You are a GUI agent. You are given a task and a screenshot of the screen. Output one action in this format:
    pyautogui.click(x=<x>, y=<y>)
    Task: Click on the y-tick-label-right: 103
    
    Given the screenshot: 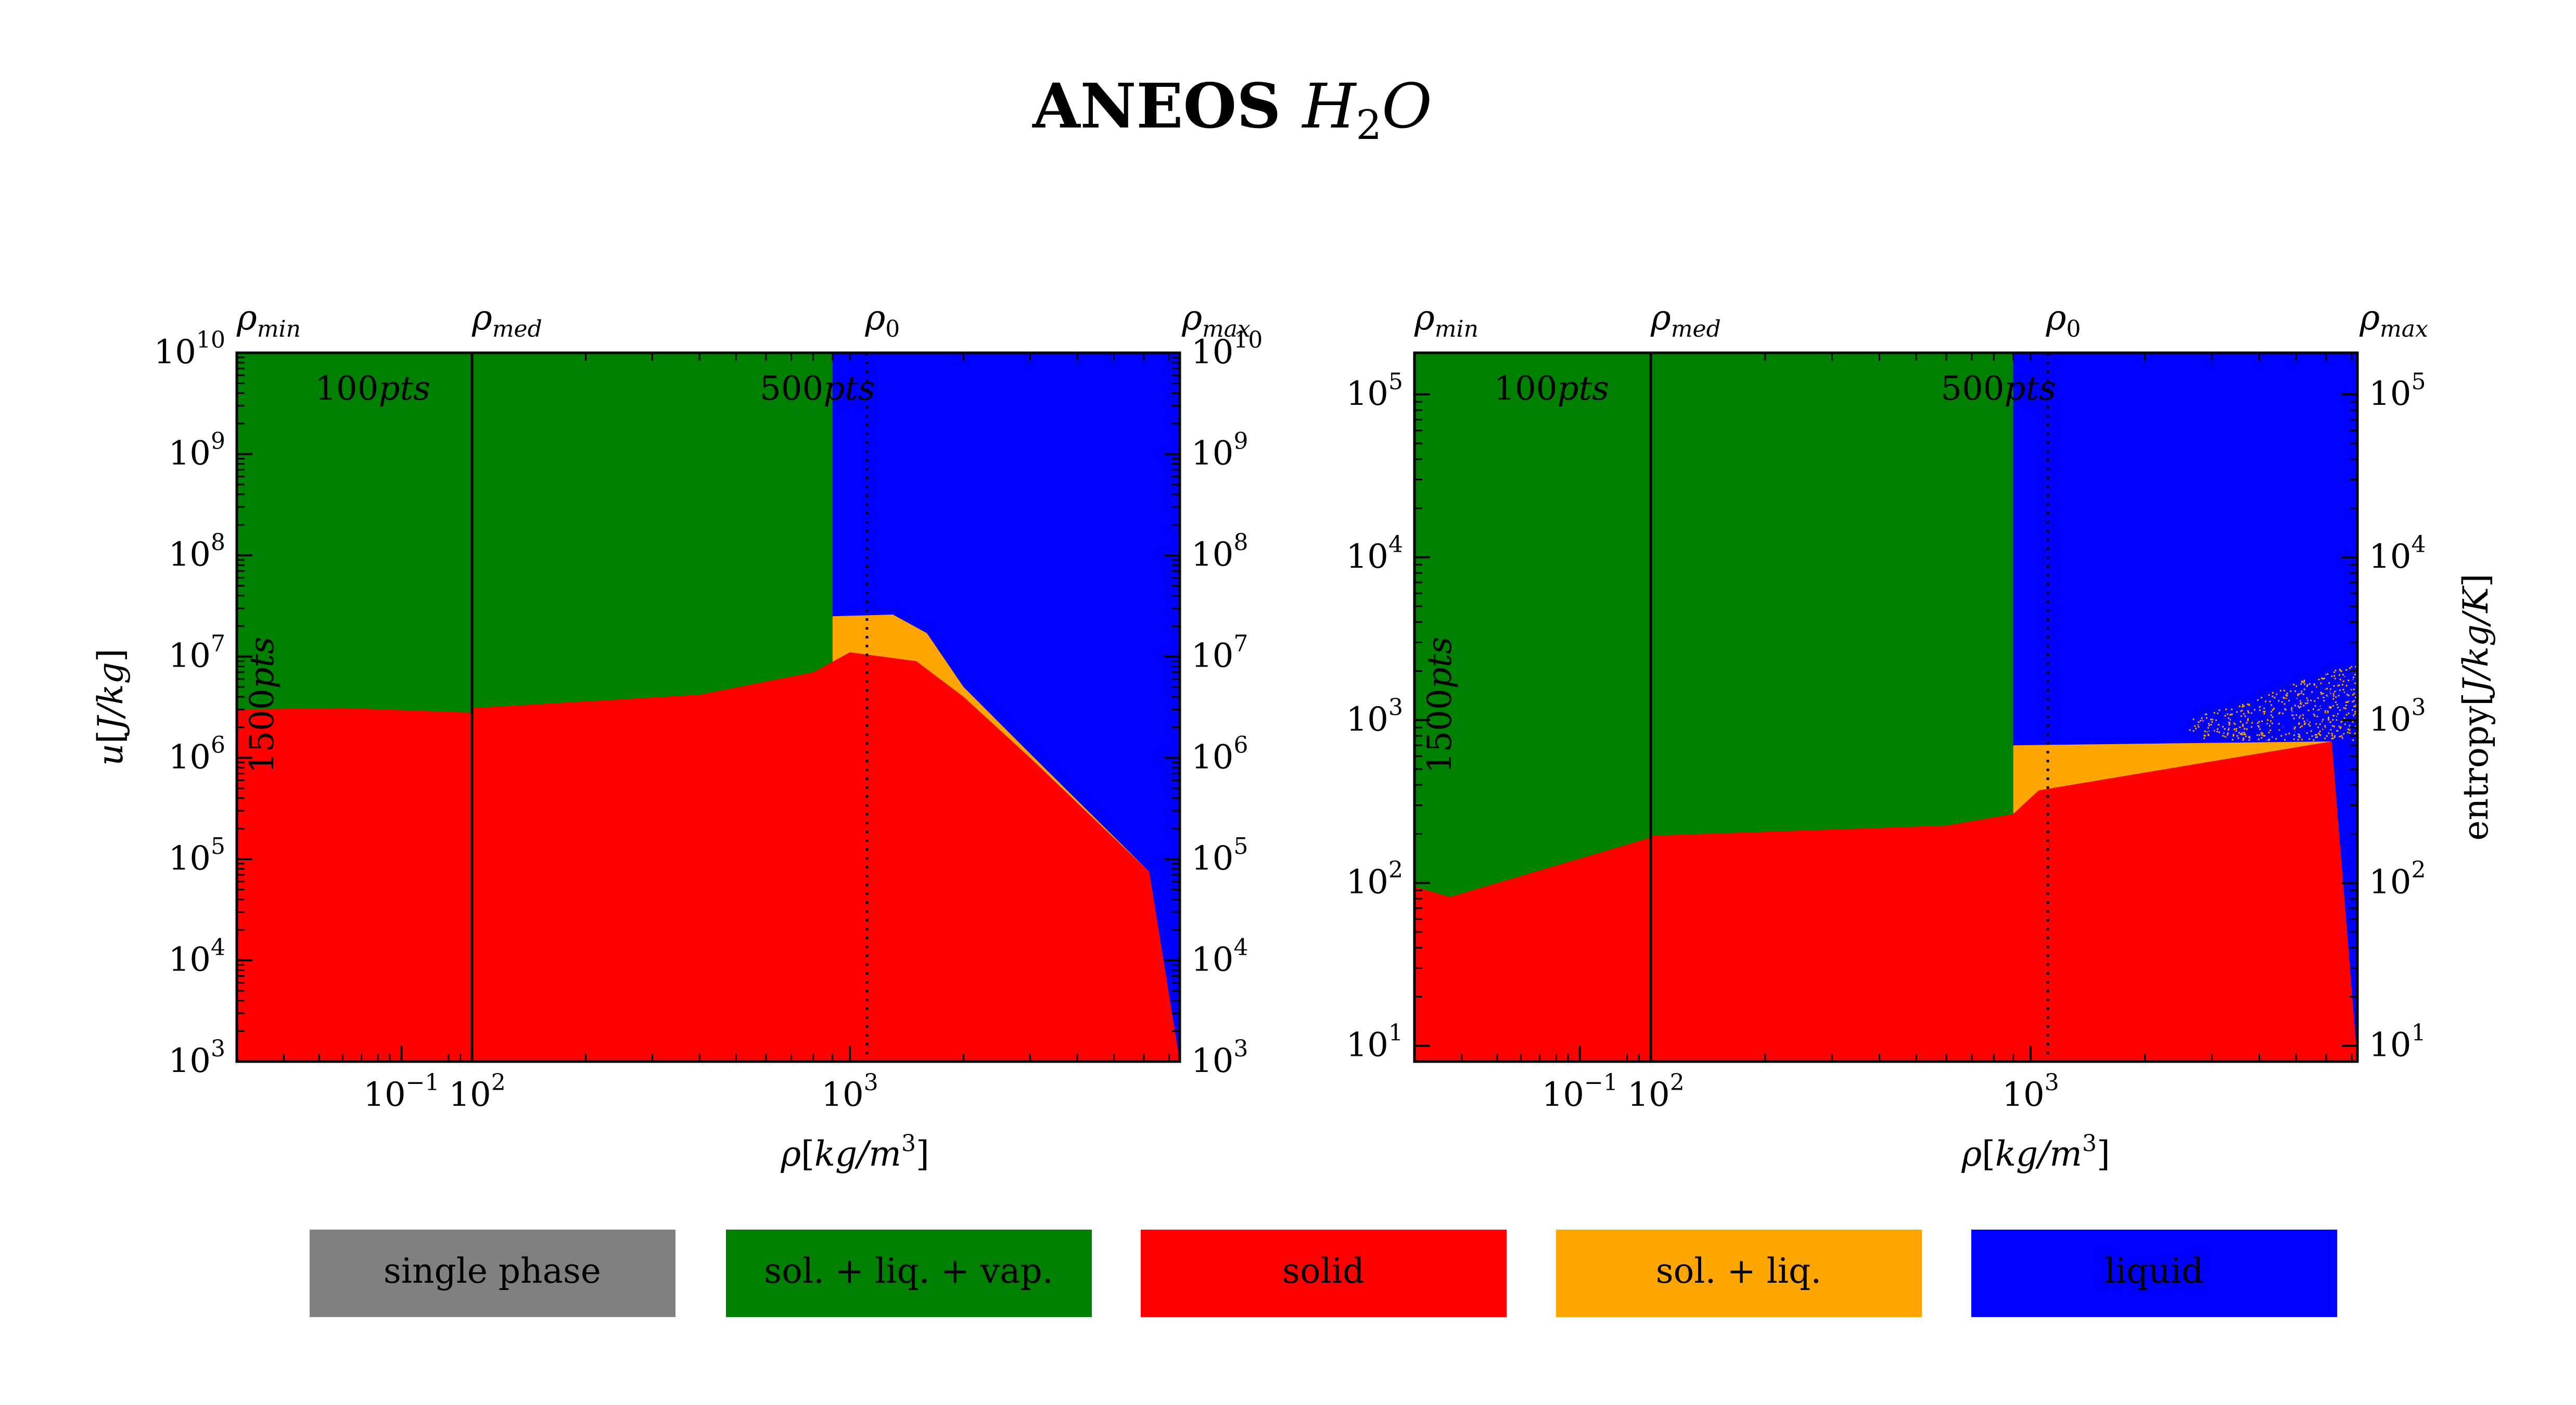 What is the action you would take?
    pyautogui.click(x=1219, y=1058)
    